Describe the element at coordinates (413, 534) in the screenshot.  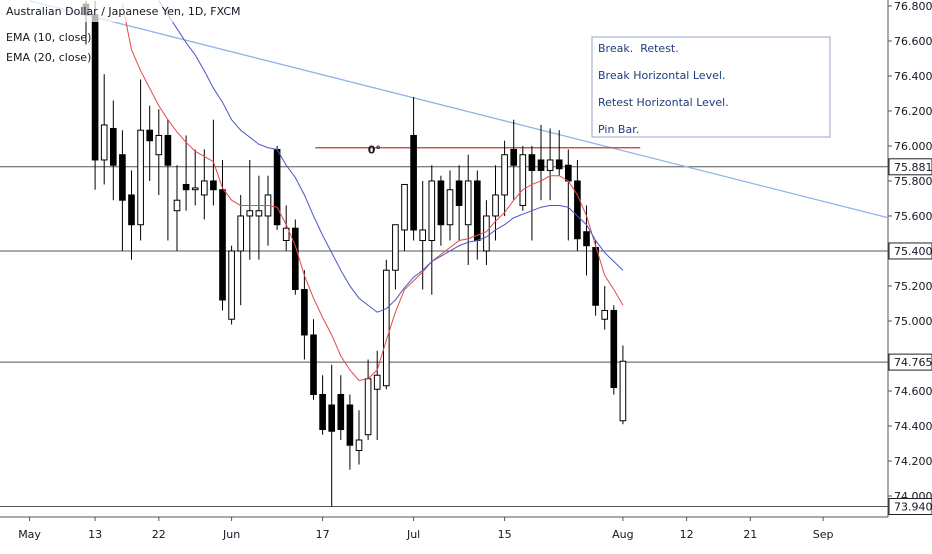
I see `x-tick-label: Jul` at that location.